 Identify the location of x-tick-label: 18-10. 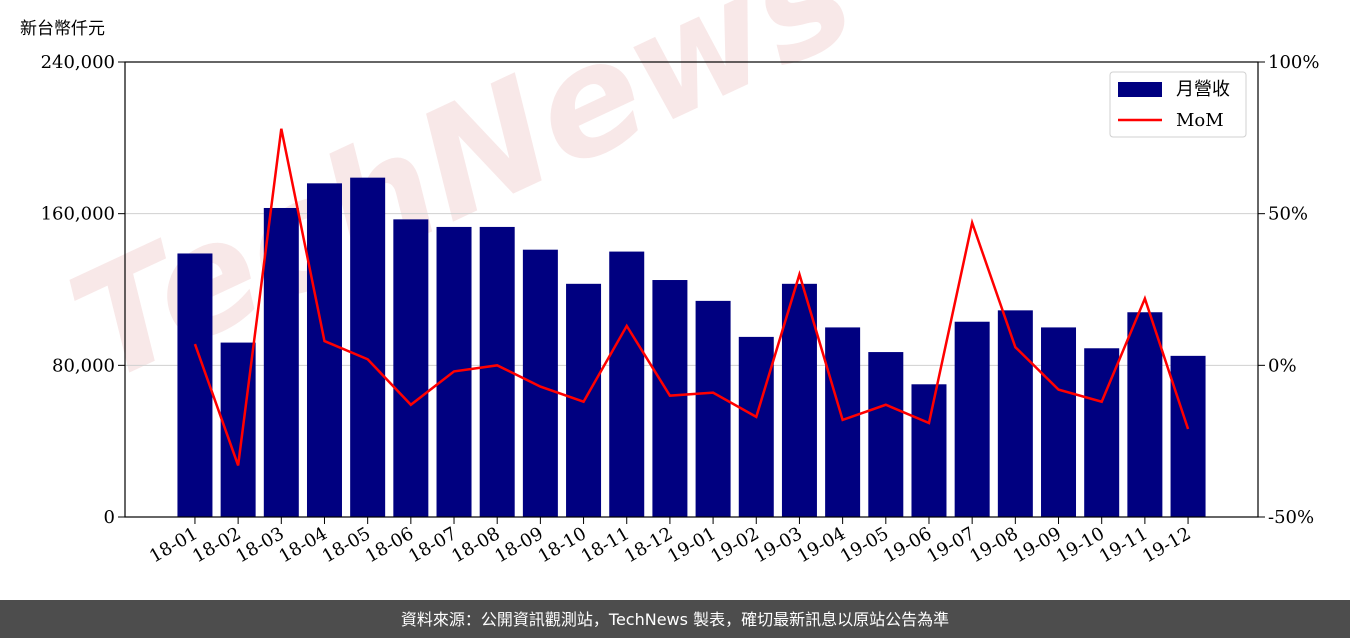
(562, 545).